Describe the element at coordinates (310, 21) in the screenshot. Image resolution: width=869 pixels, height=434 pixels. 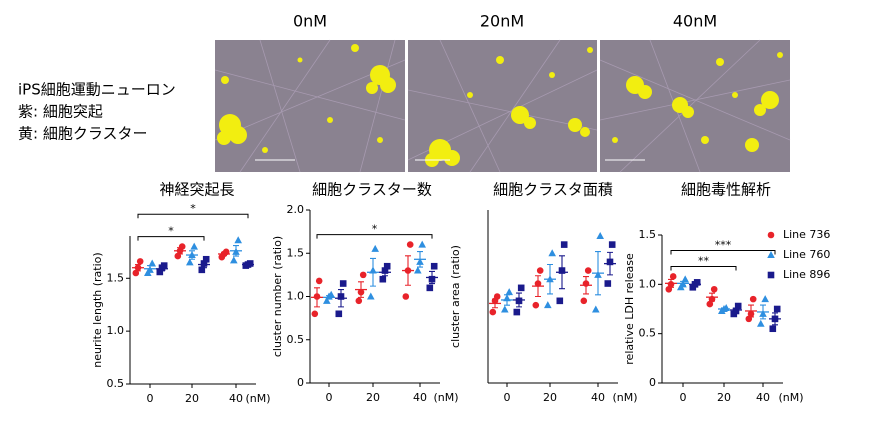
I see `image-label: 0nM` at that location.